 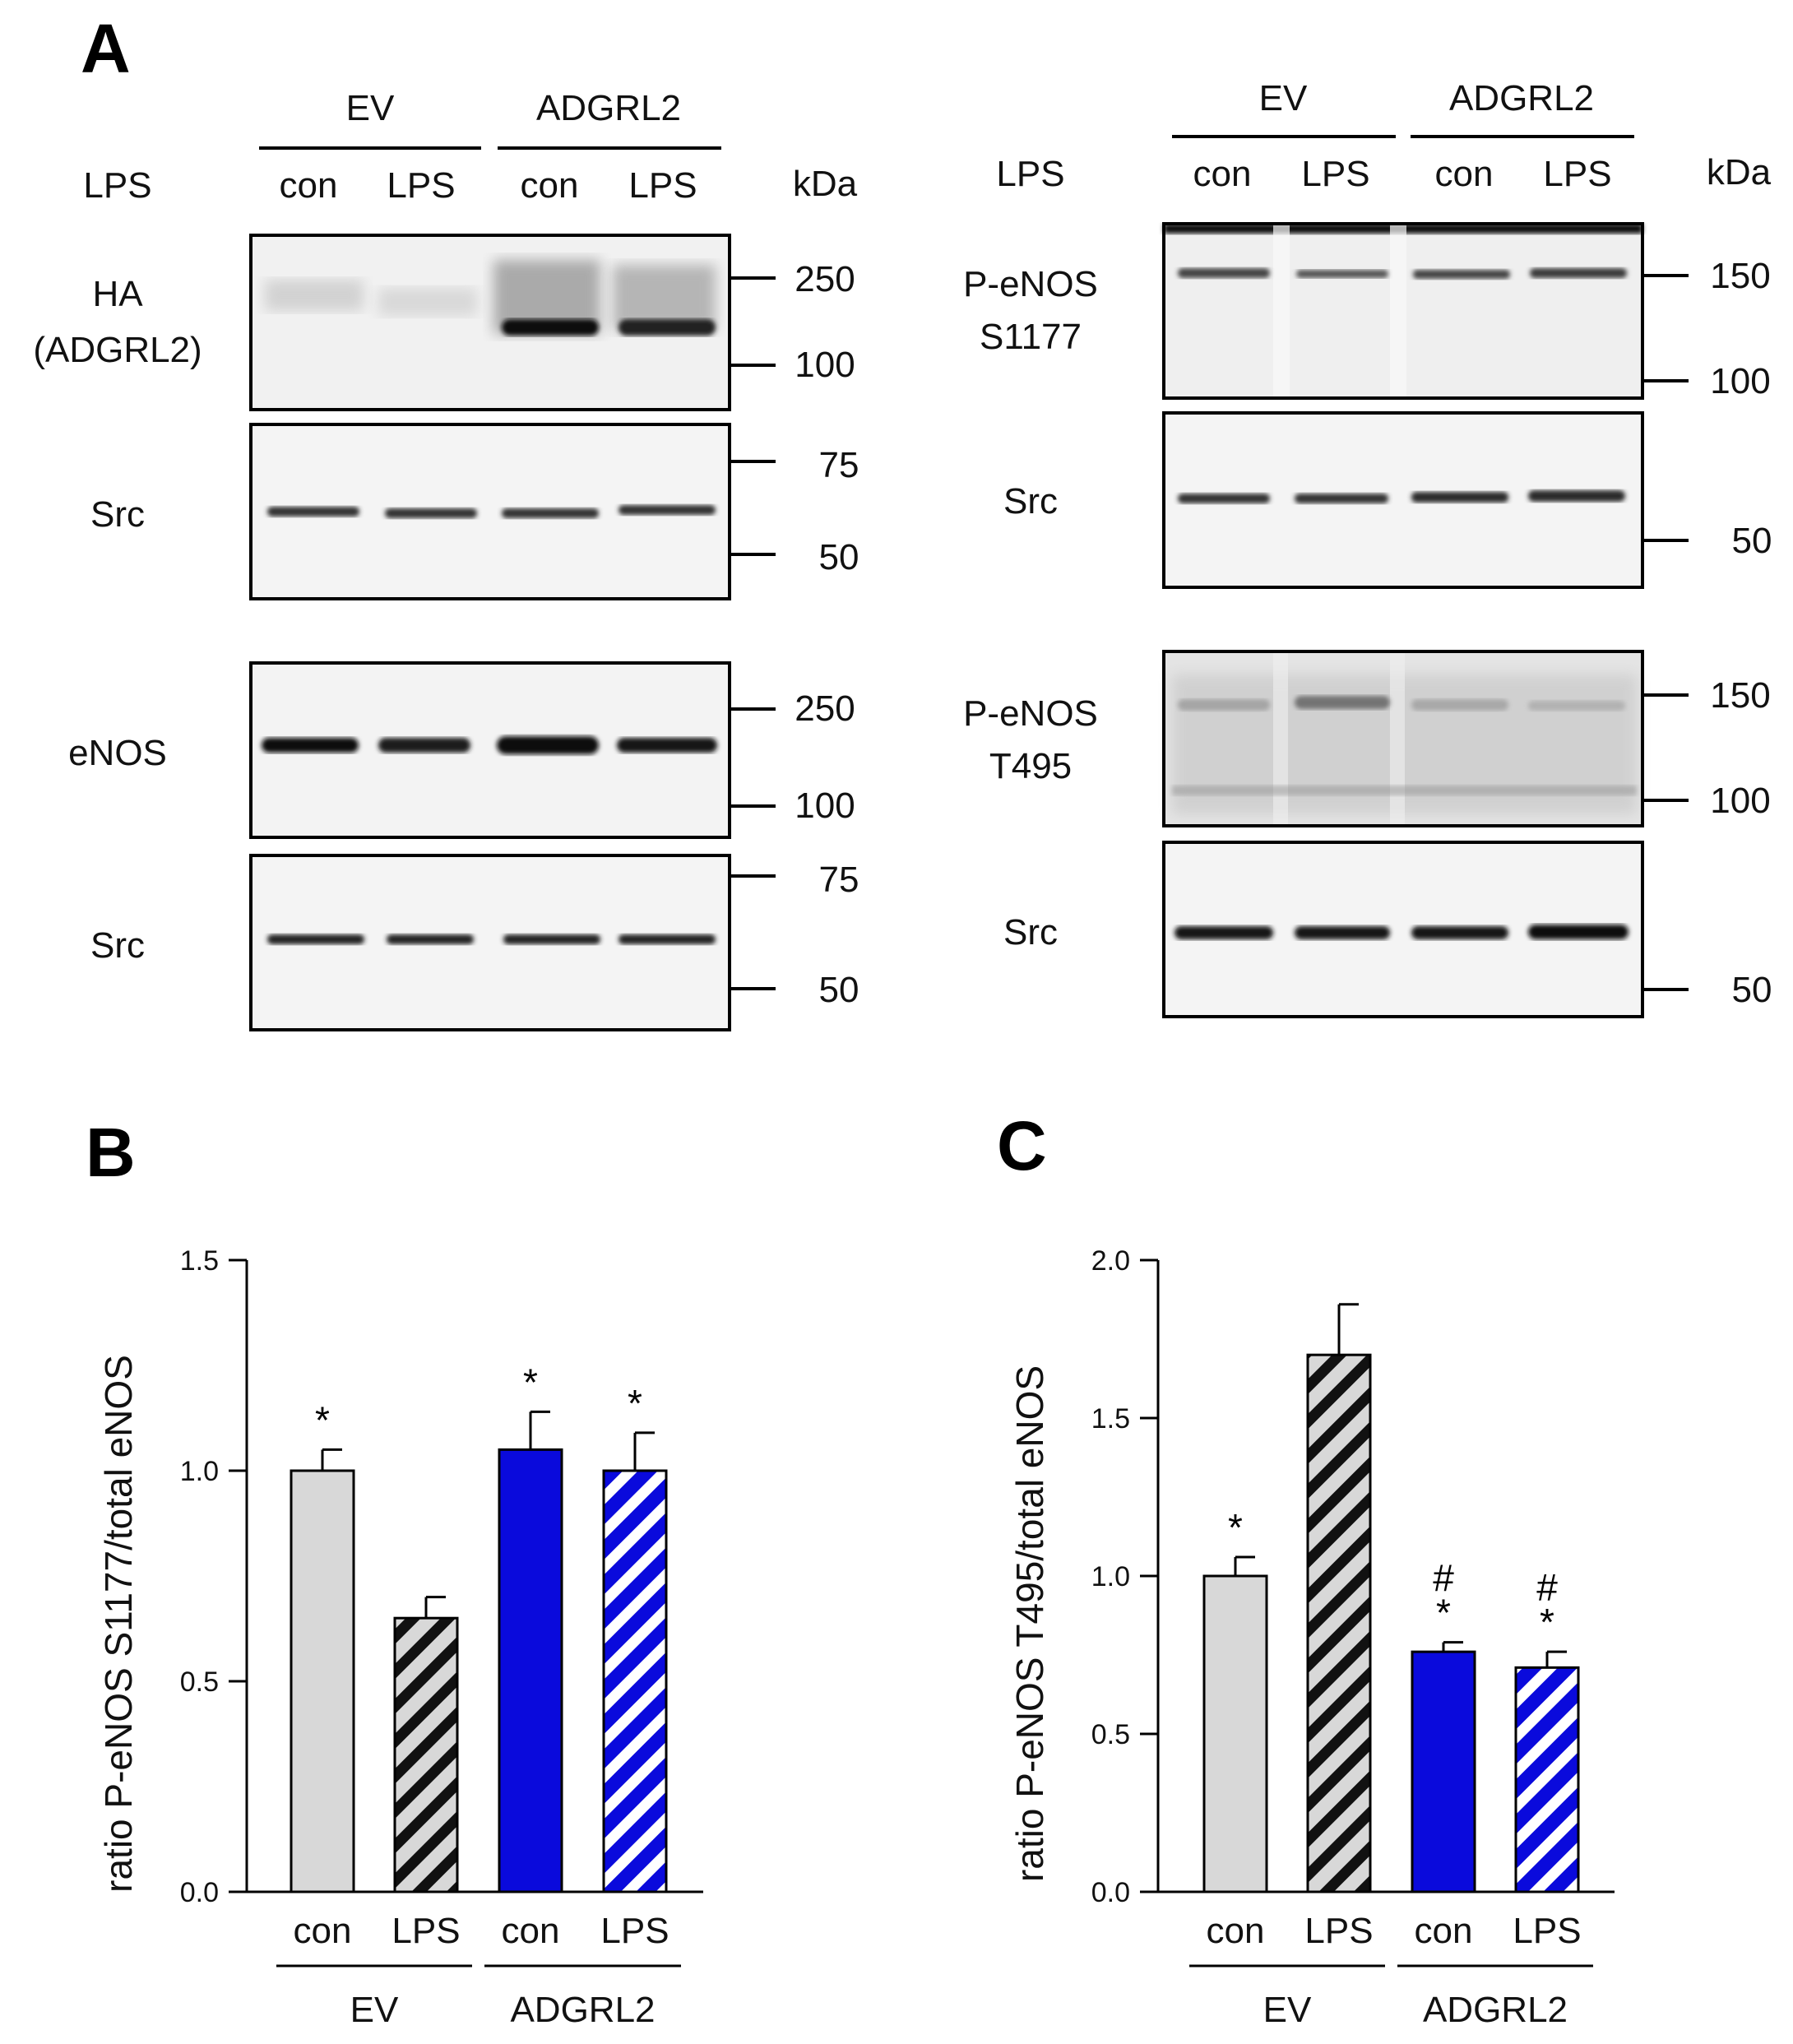 What do you see at coordinates (118, 350) in the screenshot?
I see `row-label: (ADGRL2)` at bounding box center [118, 350].